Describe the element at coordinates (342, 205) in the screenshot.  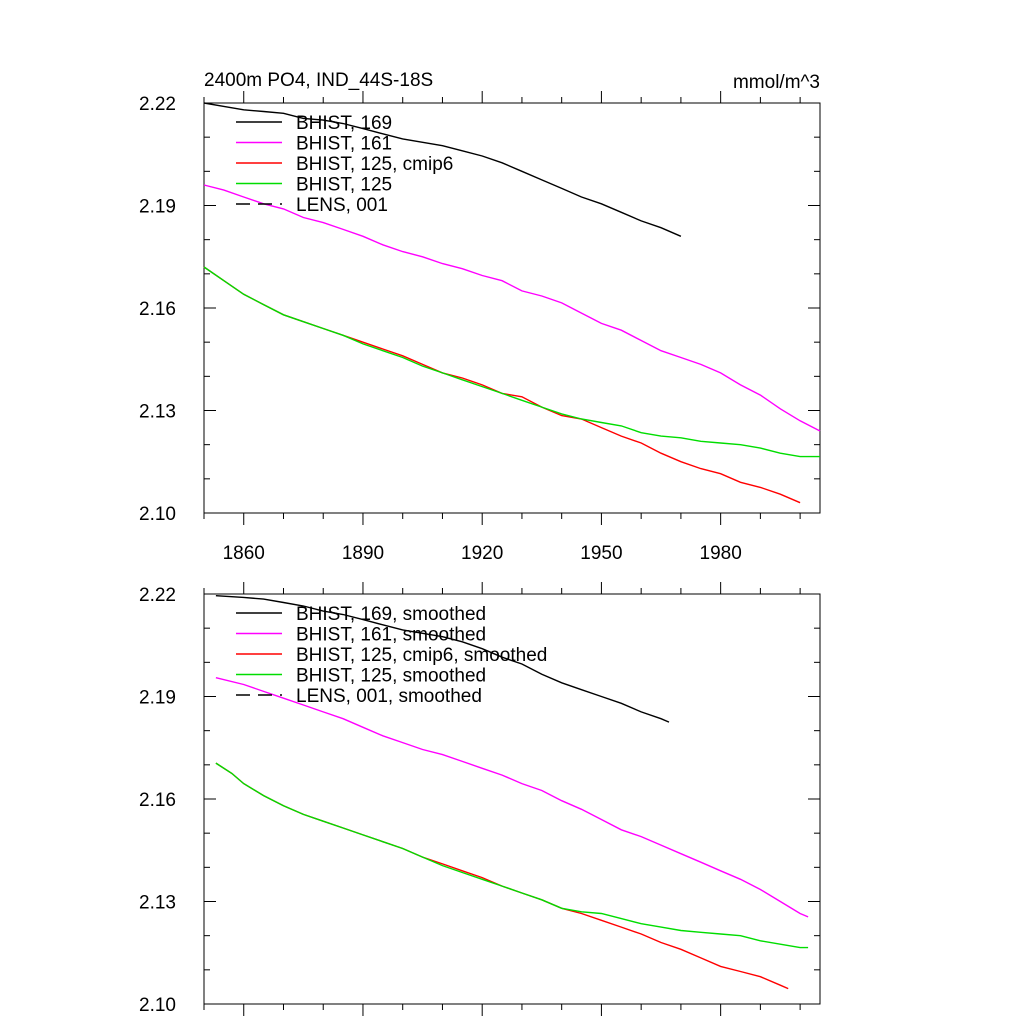
I see `legend-label: LENS, 001` at that location.